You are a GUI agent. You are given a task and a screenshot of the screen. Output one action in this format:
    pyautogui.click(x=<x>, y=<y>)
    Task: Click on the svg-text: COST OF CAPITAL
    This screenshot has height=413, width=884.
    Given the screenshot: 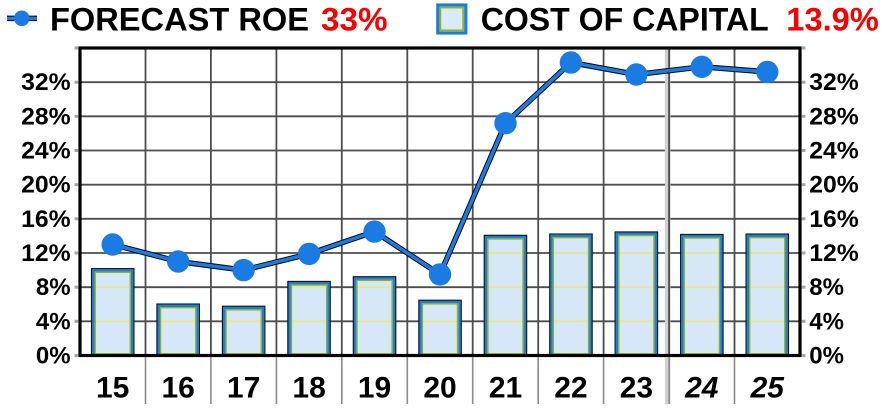 What is the action you would take?
    pyautogui.click(x=625, y=20)
    